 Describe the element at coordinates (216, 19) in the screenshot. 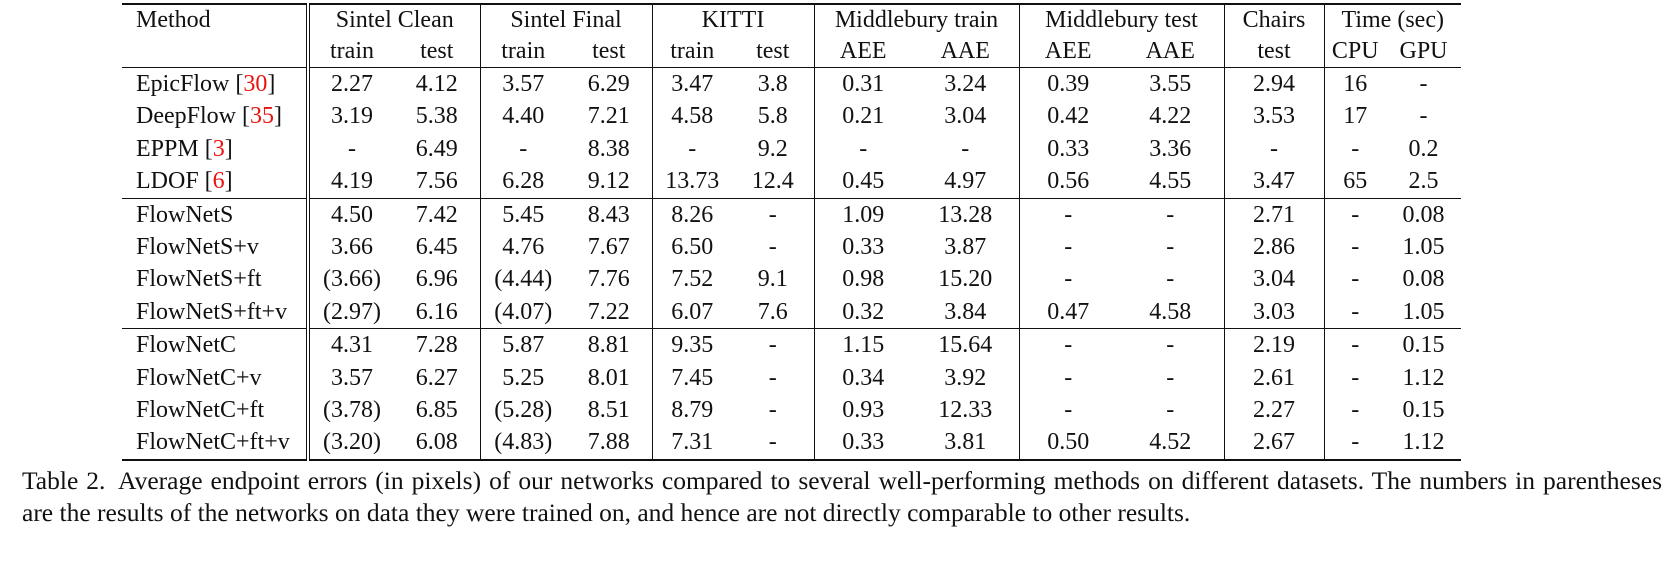

I see `method-header: Method` at that location.